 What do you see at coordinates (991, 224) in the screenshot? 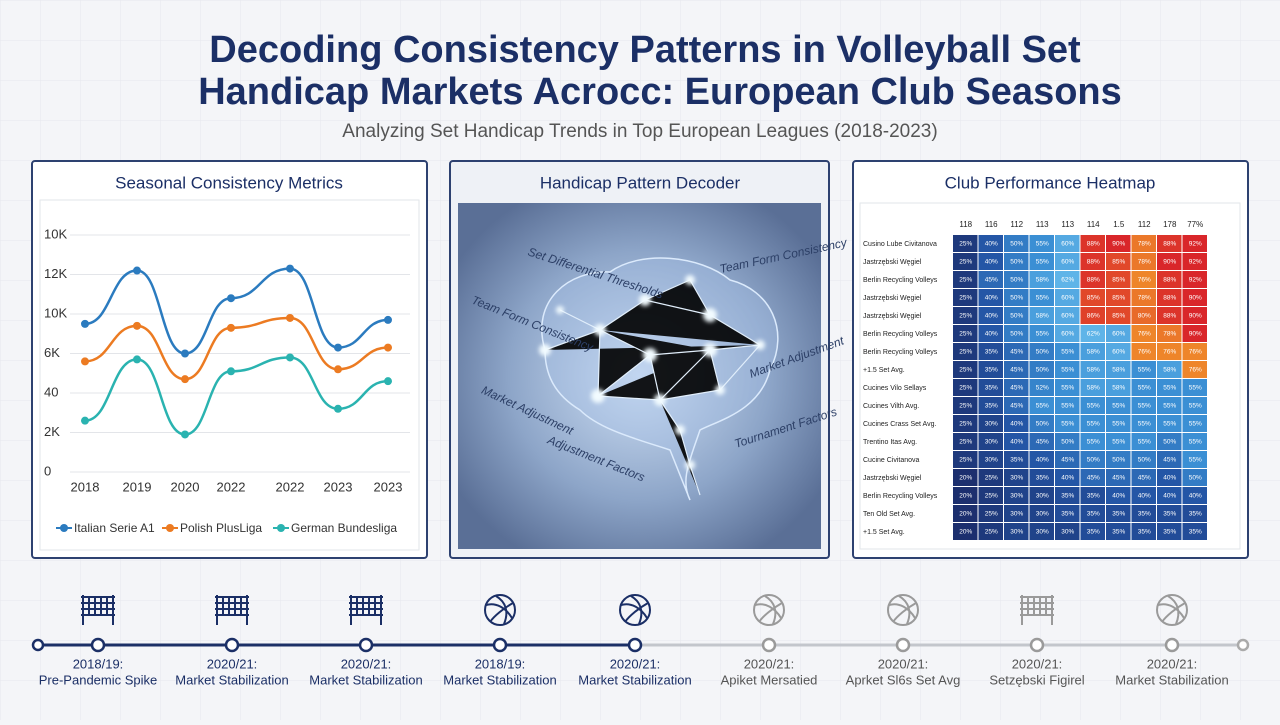
I see `column-label: 116` at bounding box center [991, 224].